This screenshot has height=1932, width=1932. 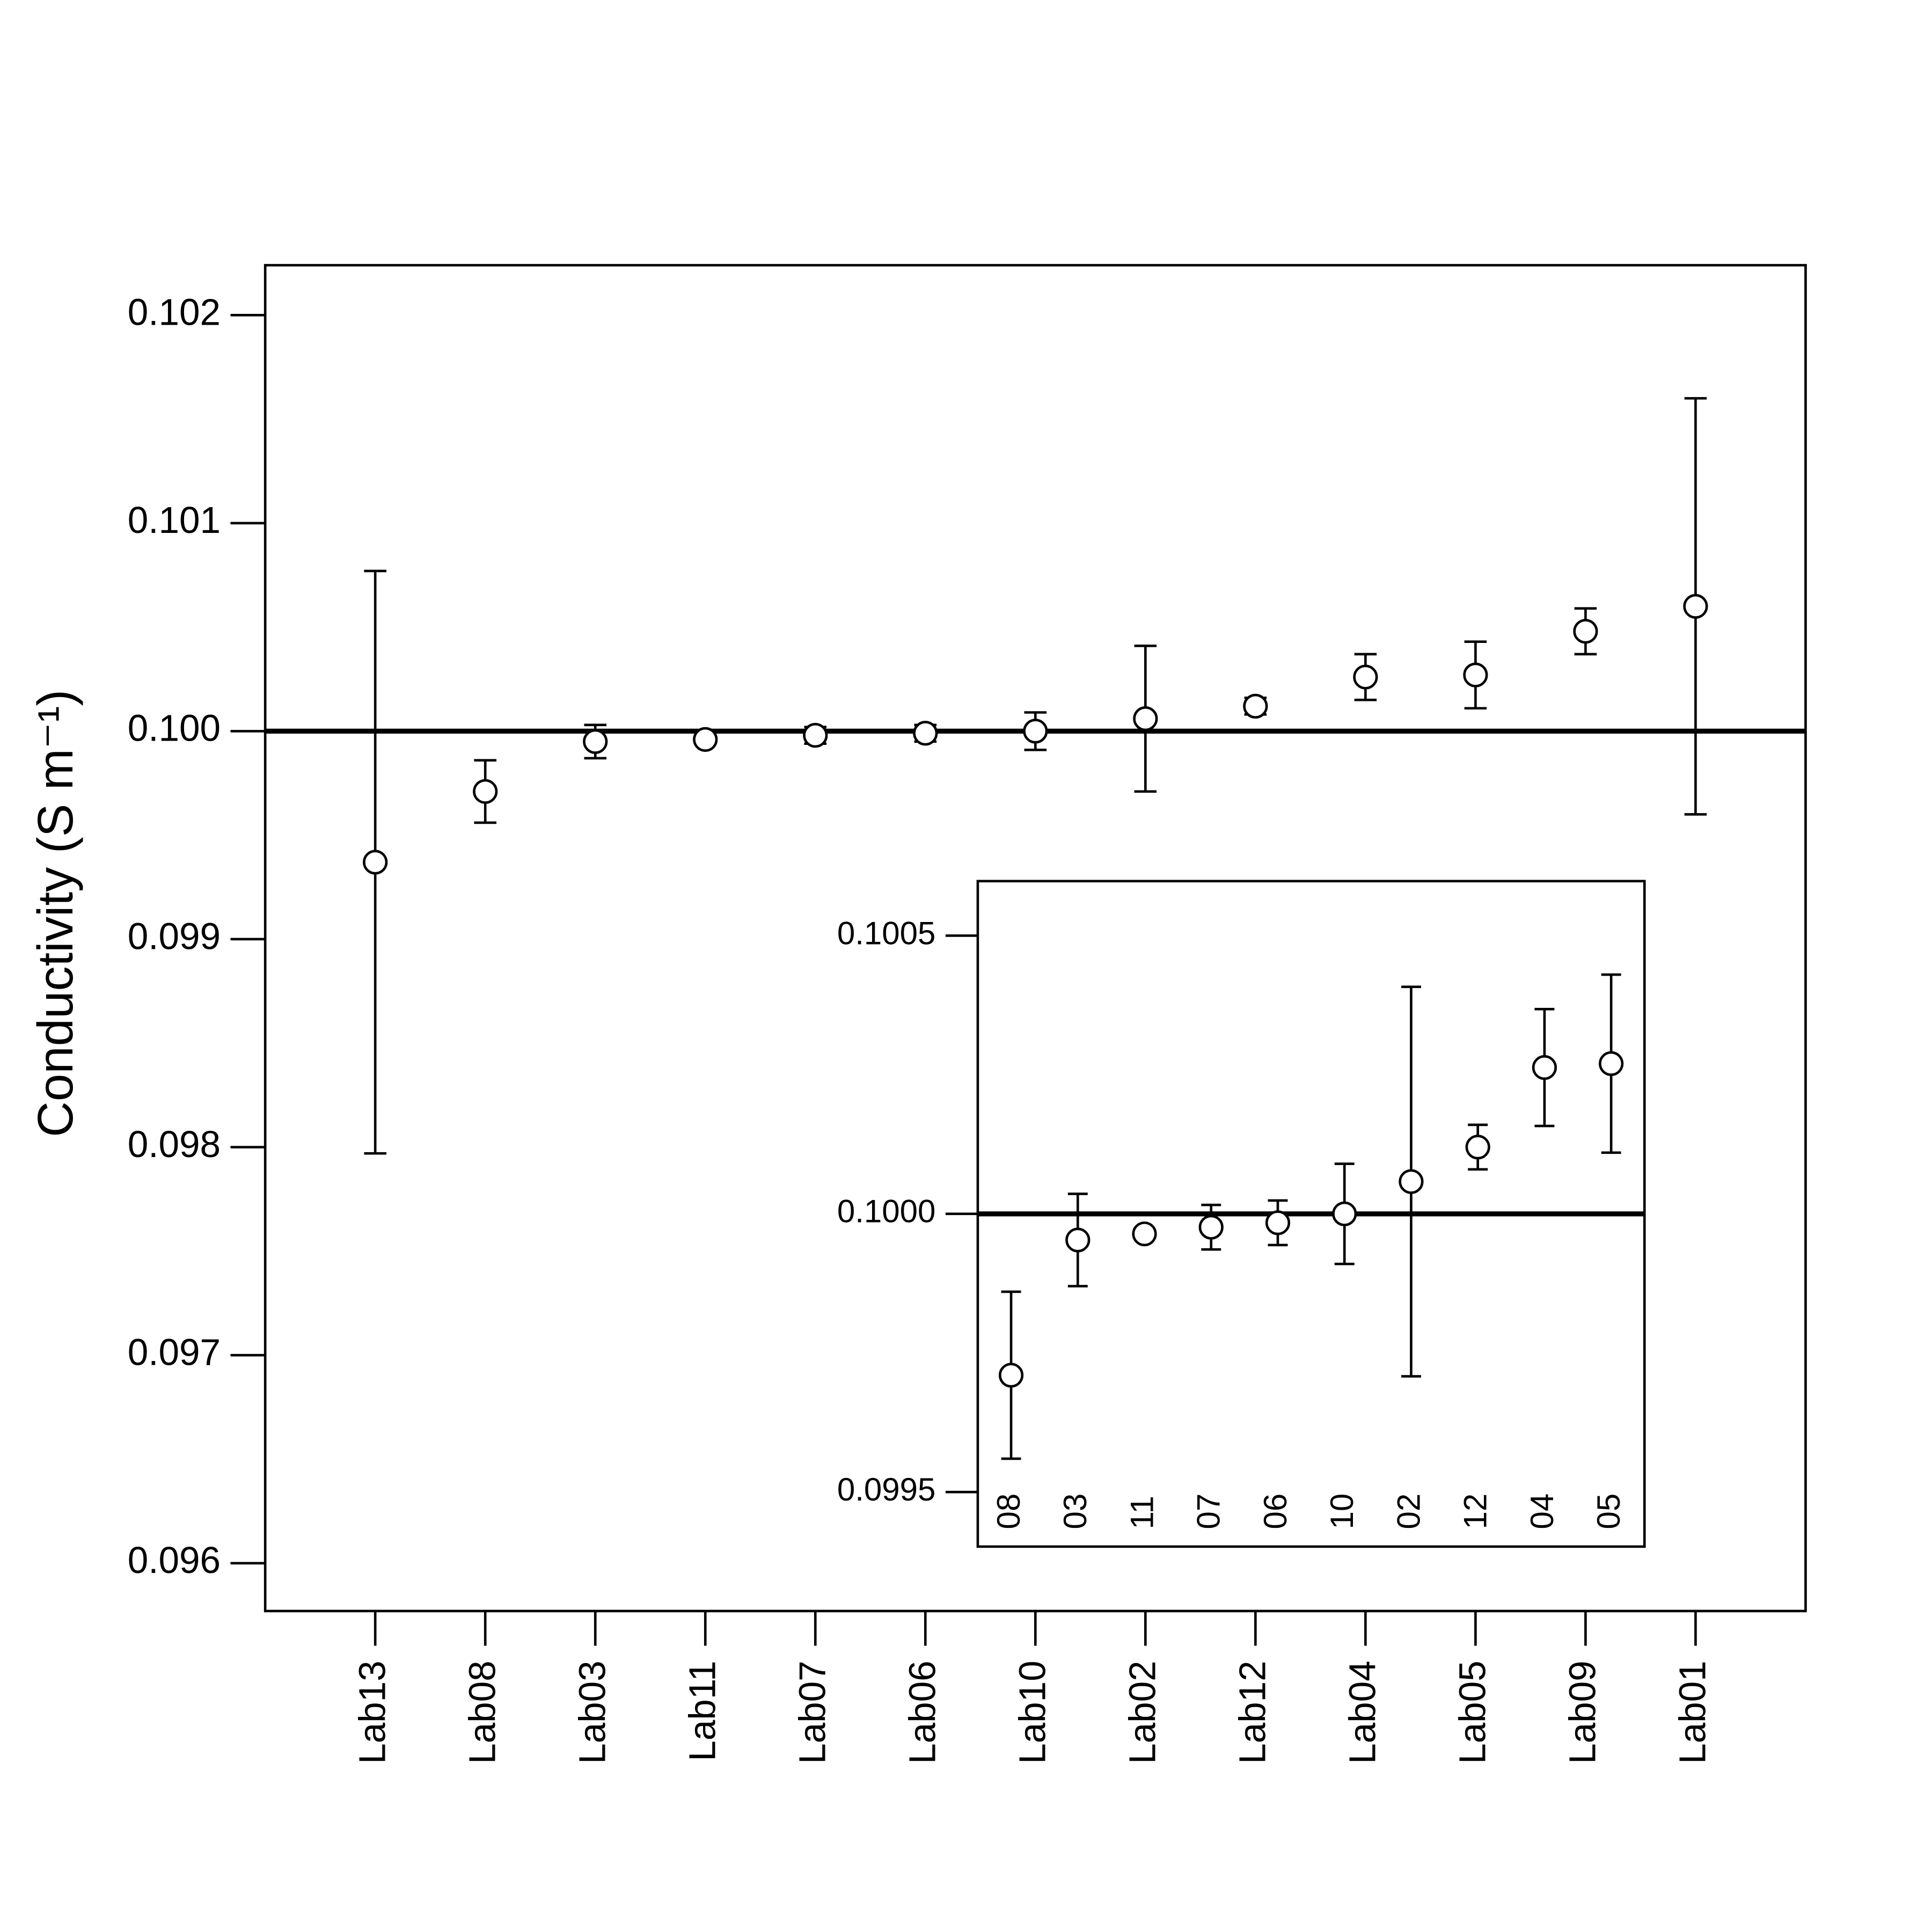 I want to click on x-tick-label: Lab08, so click(x=482, y=1712).